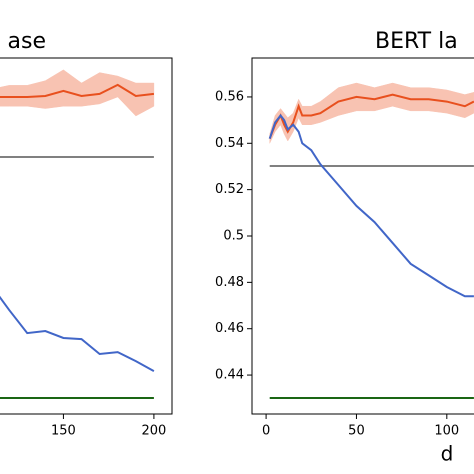  What do you see at coordinates (416, 41) in the screenshot?
I see `chart-title: BERT la` at bounding box center [416, 41].